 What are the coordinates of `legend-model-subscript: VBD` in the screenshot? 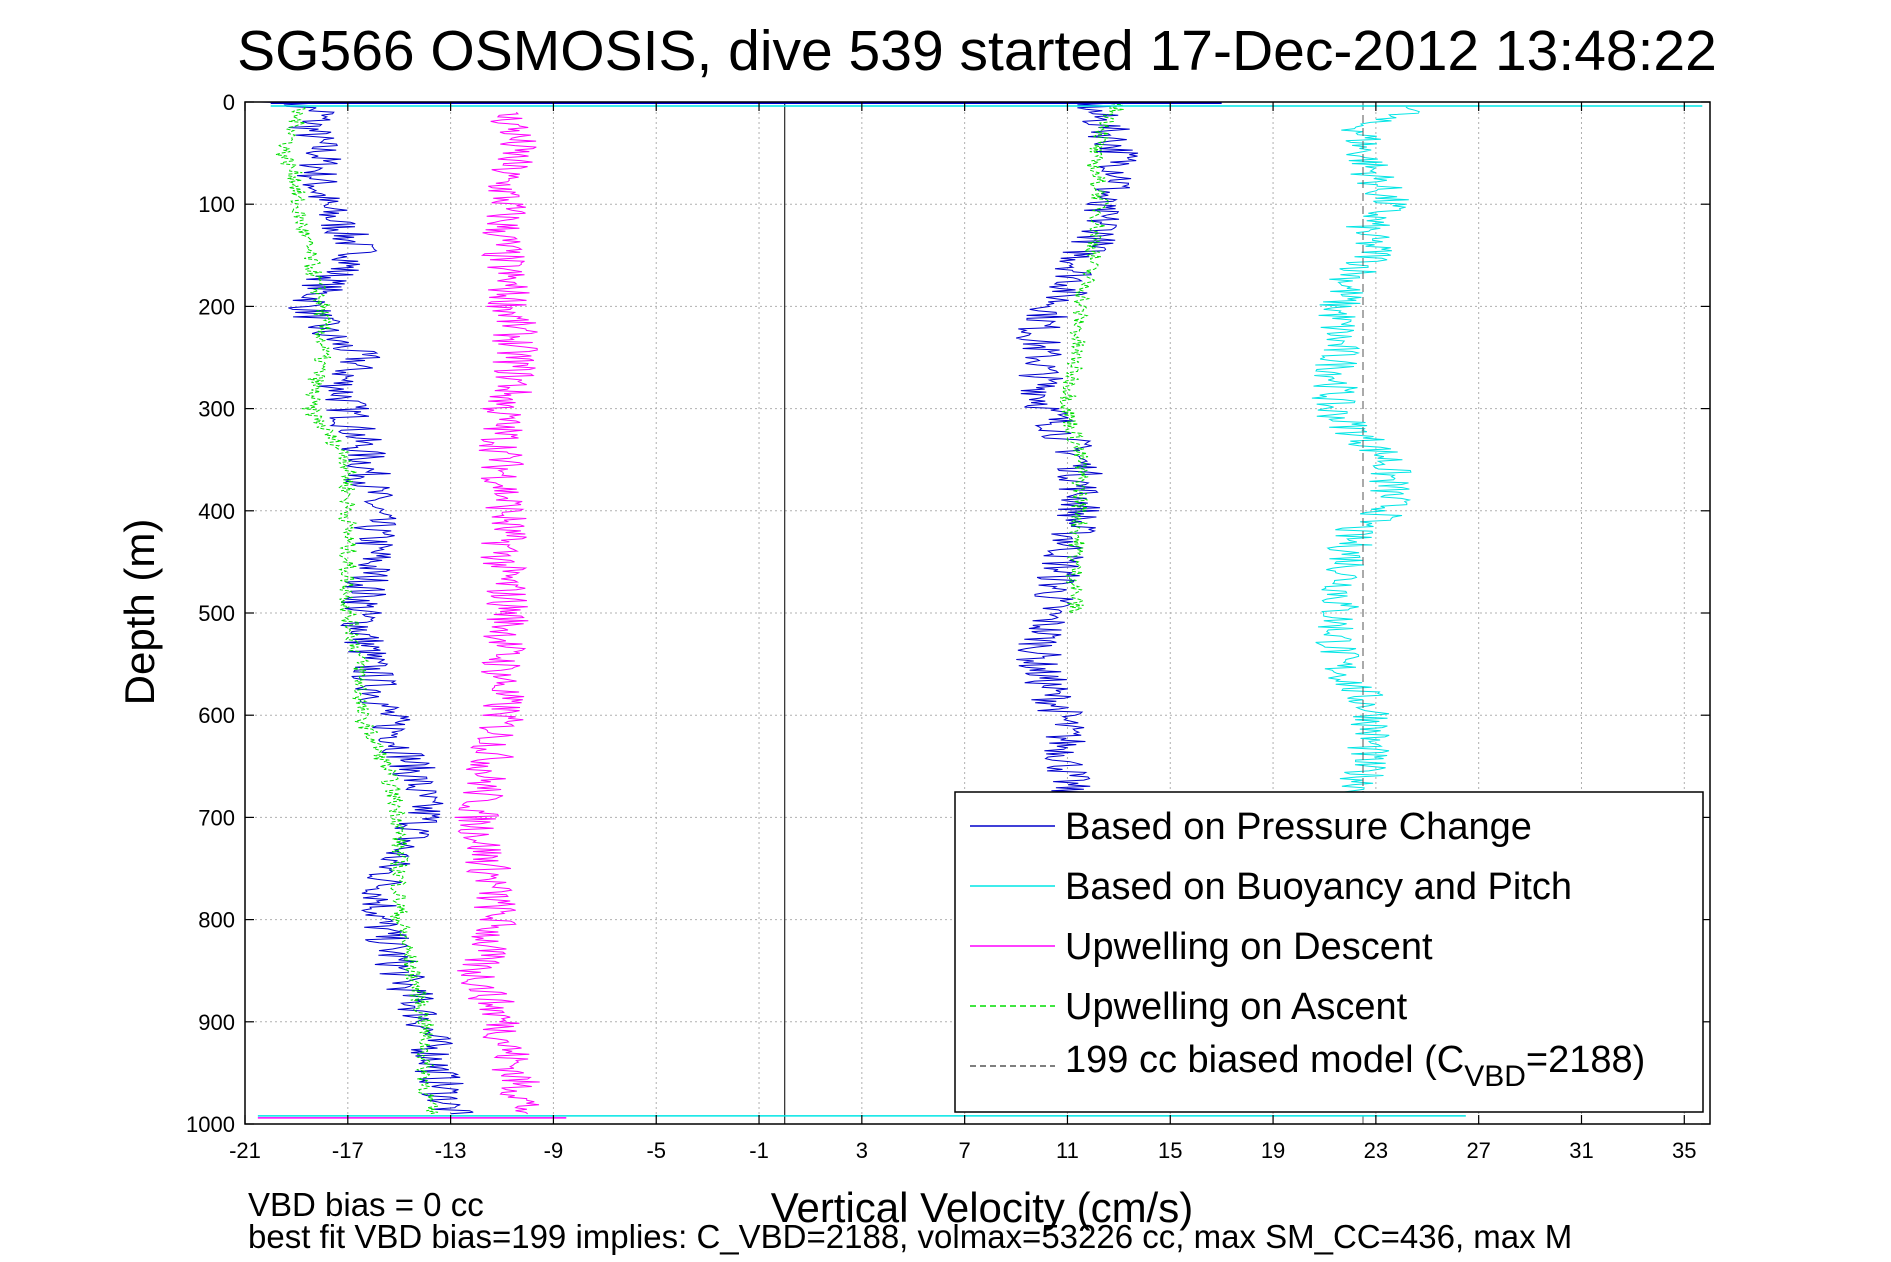 It's located at (1495, 1076).